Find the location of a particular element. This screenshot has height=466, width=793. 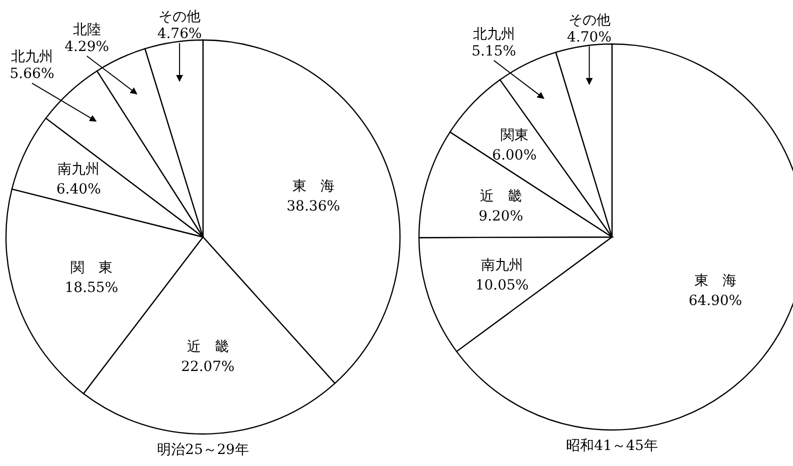

text: 明治25～29年 is located at coordinates (203, 450).